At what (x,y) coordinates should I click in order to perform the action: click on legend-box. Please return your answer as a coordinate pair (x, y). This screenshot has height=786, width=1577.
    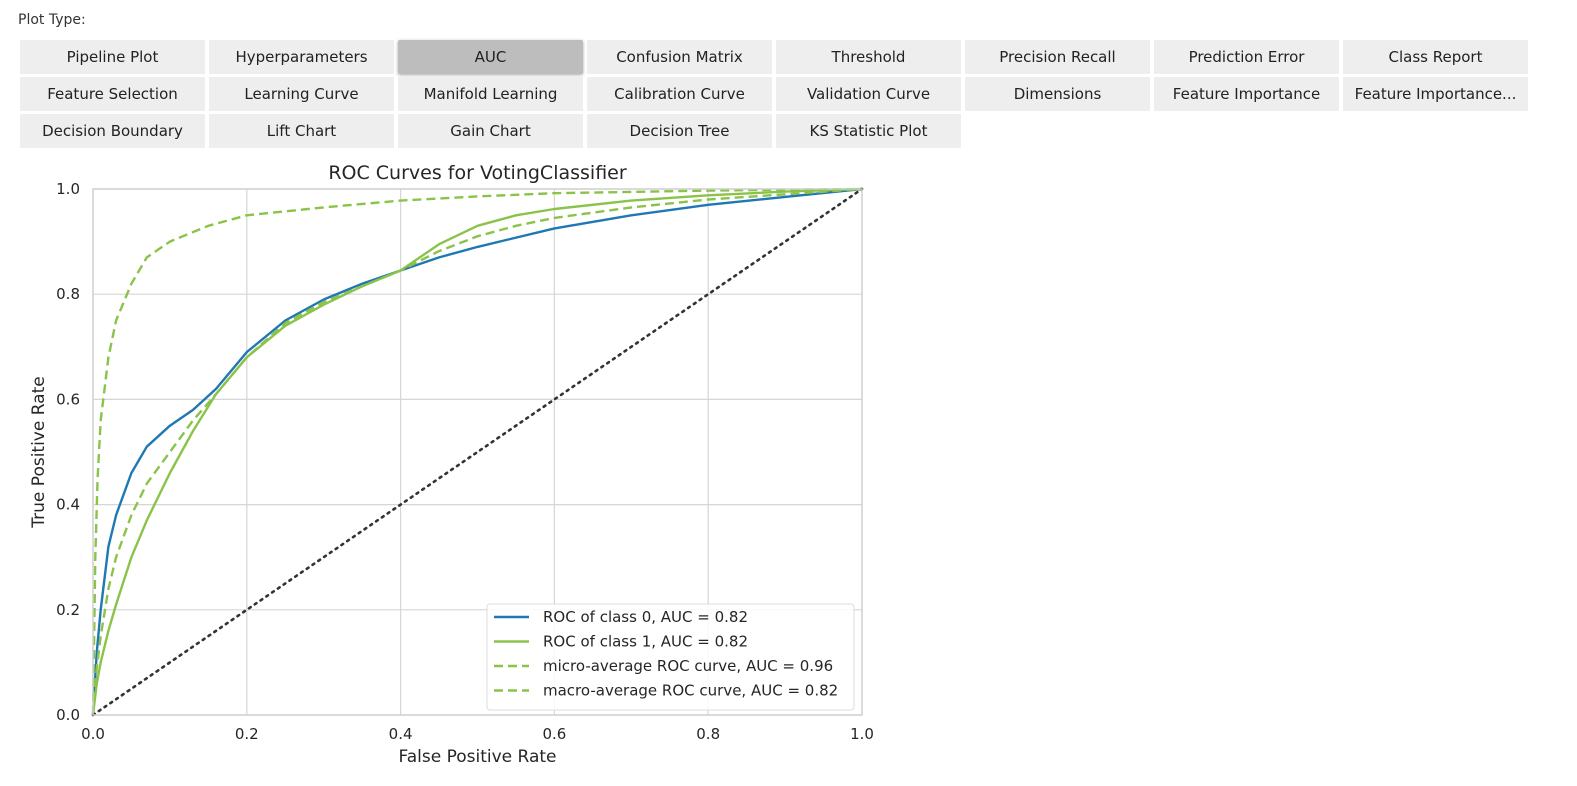
    Looking at the image, I should click on (670, 657).